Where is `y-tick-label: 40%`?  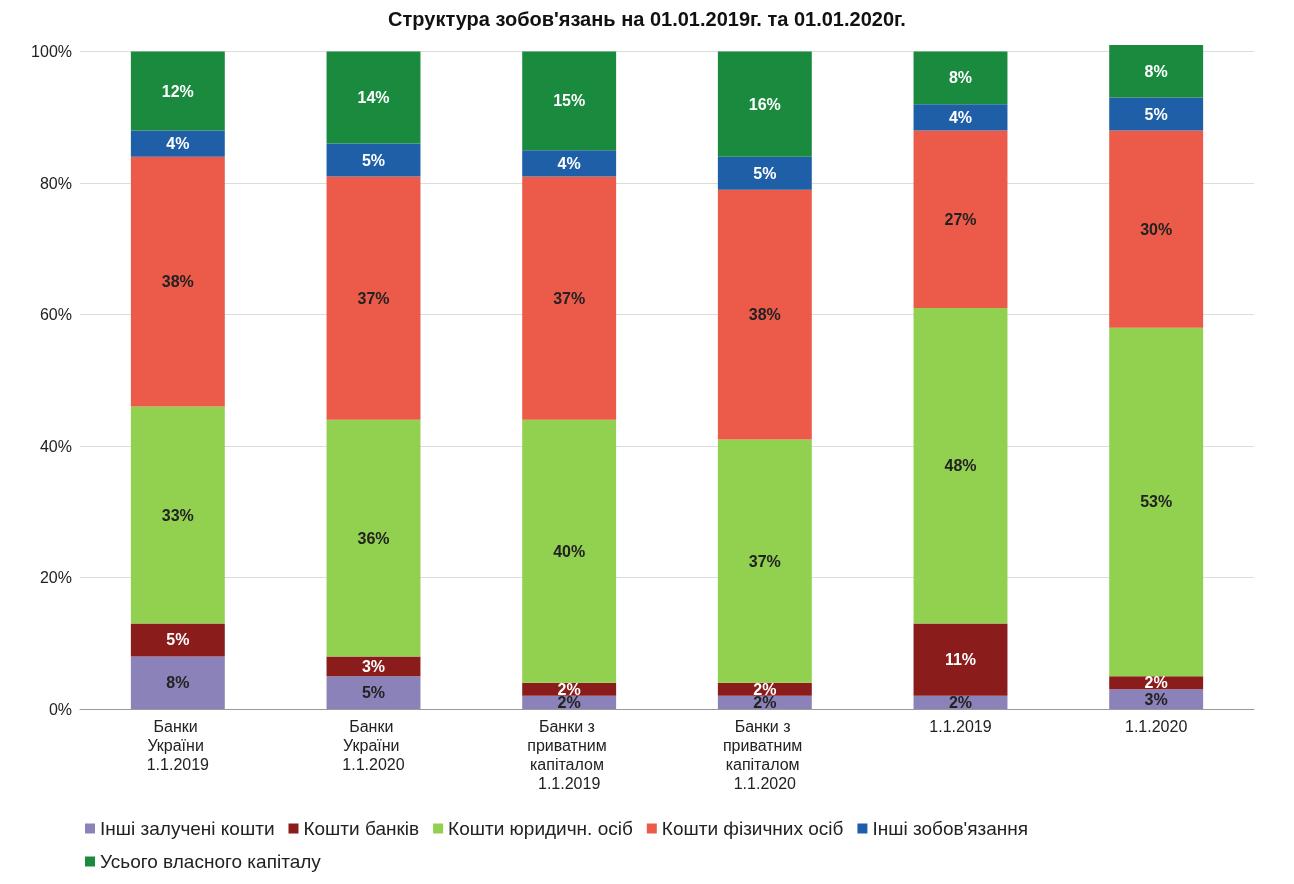 y-tick-label: 40% is located at coordinates (55, 446).